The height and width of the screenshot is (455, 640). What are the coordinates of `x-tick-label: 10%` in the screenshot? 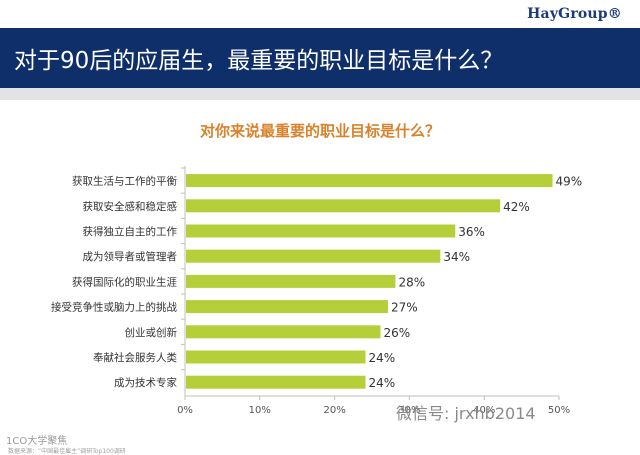 It's located at (260, 410).